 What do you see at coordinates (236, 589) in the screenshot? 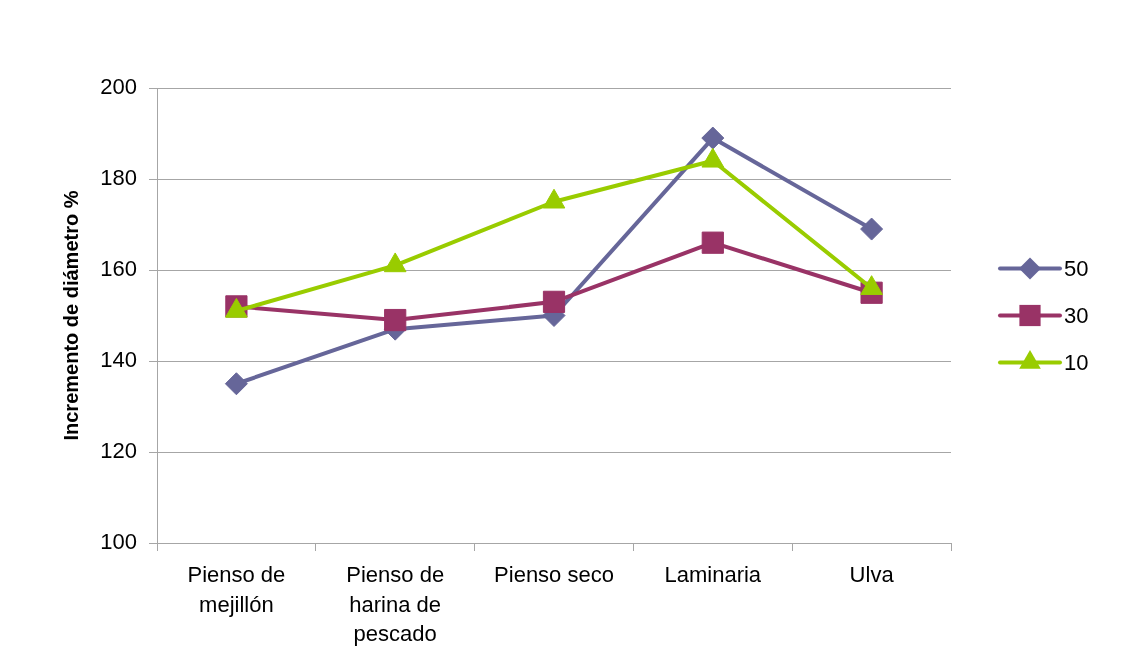
I see `x-tick-label: Pienso de mejillón` at bounding box center [236, 589].